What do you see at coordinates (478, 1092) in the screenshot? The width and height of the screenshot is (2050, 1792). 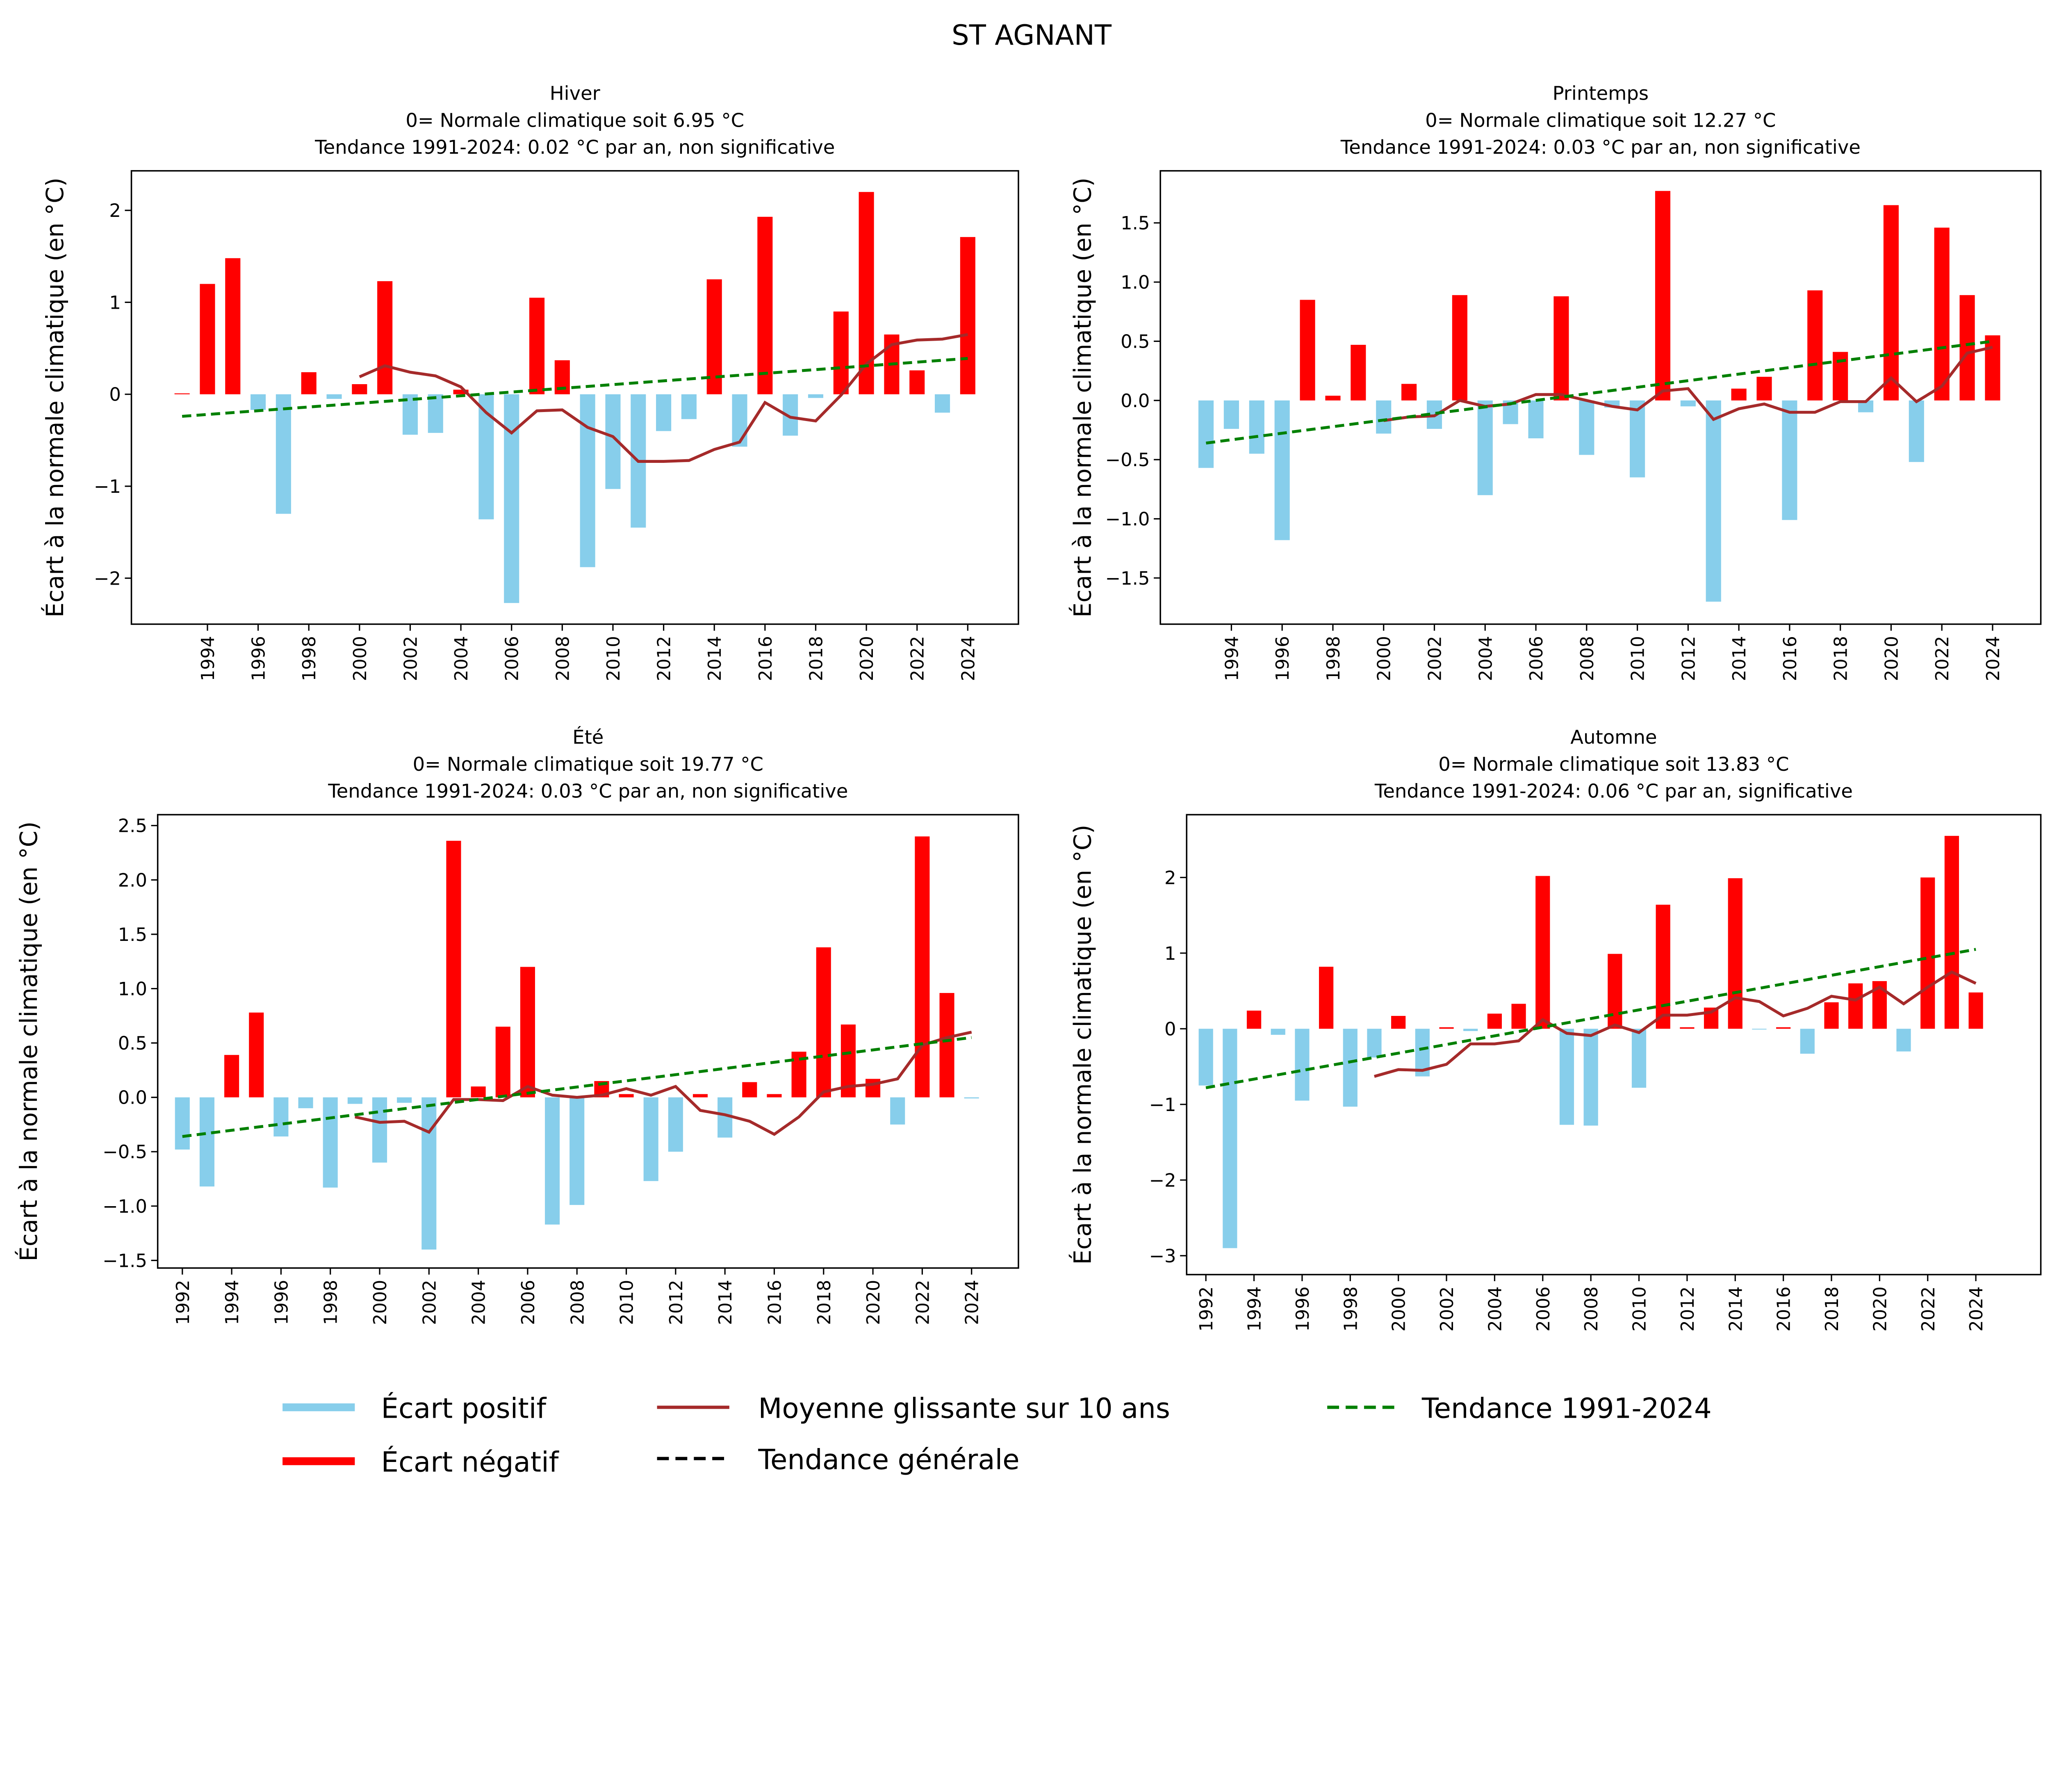 I see `bar-2004` at bounding box center [478, 1092].